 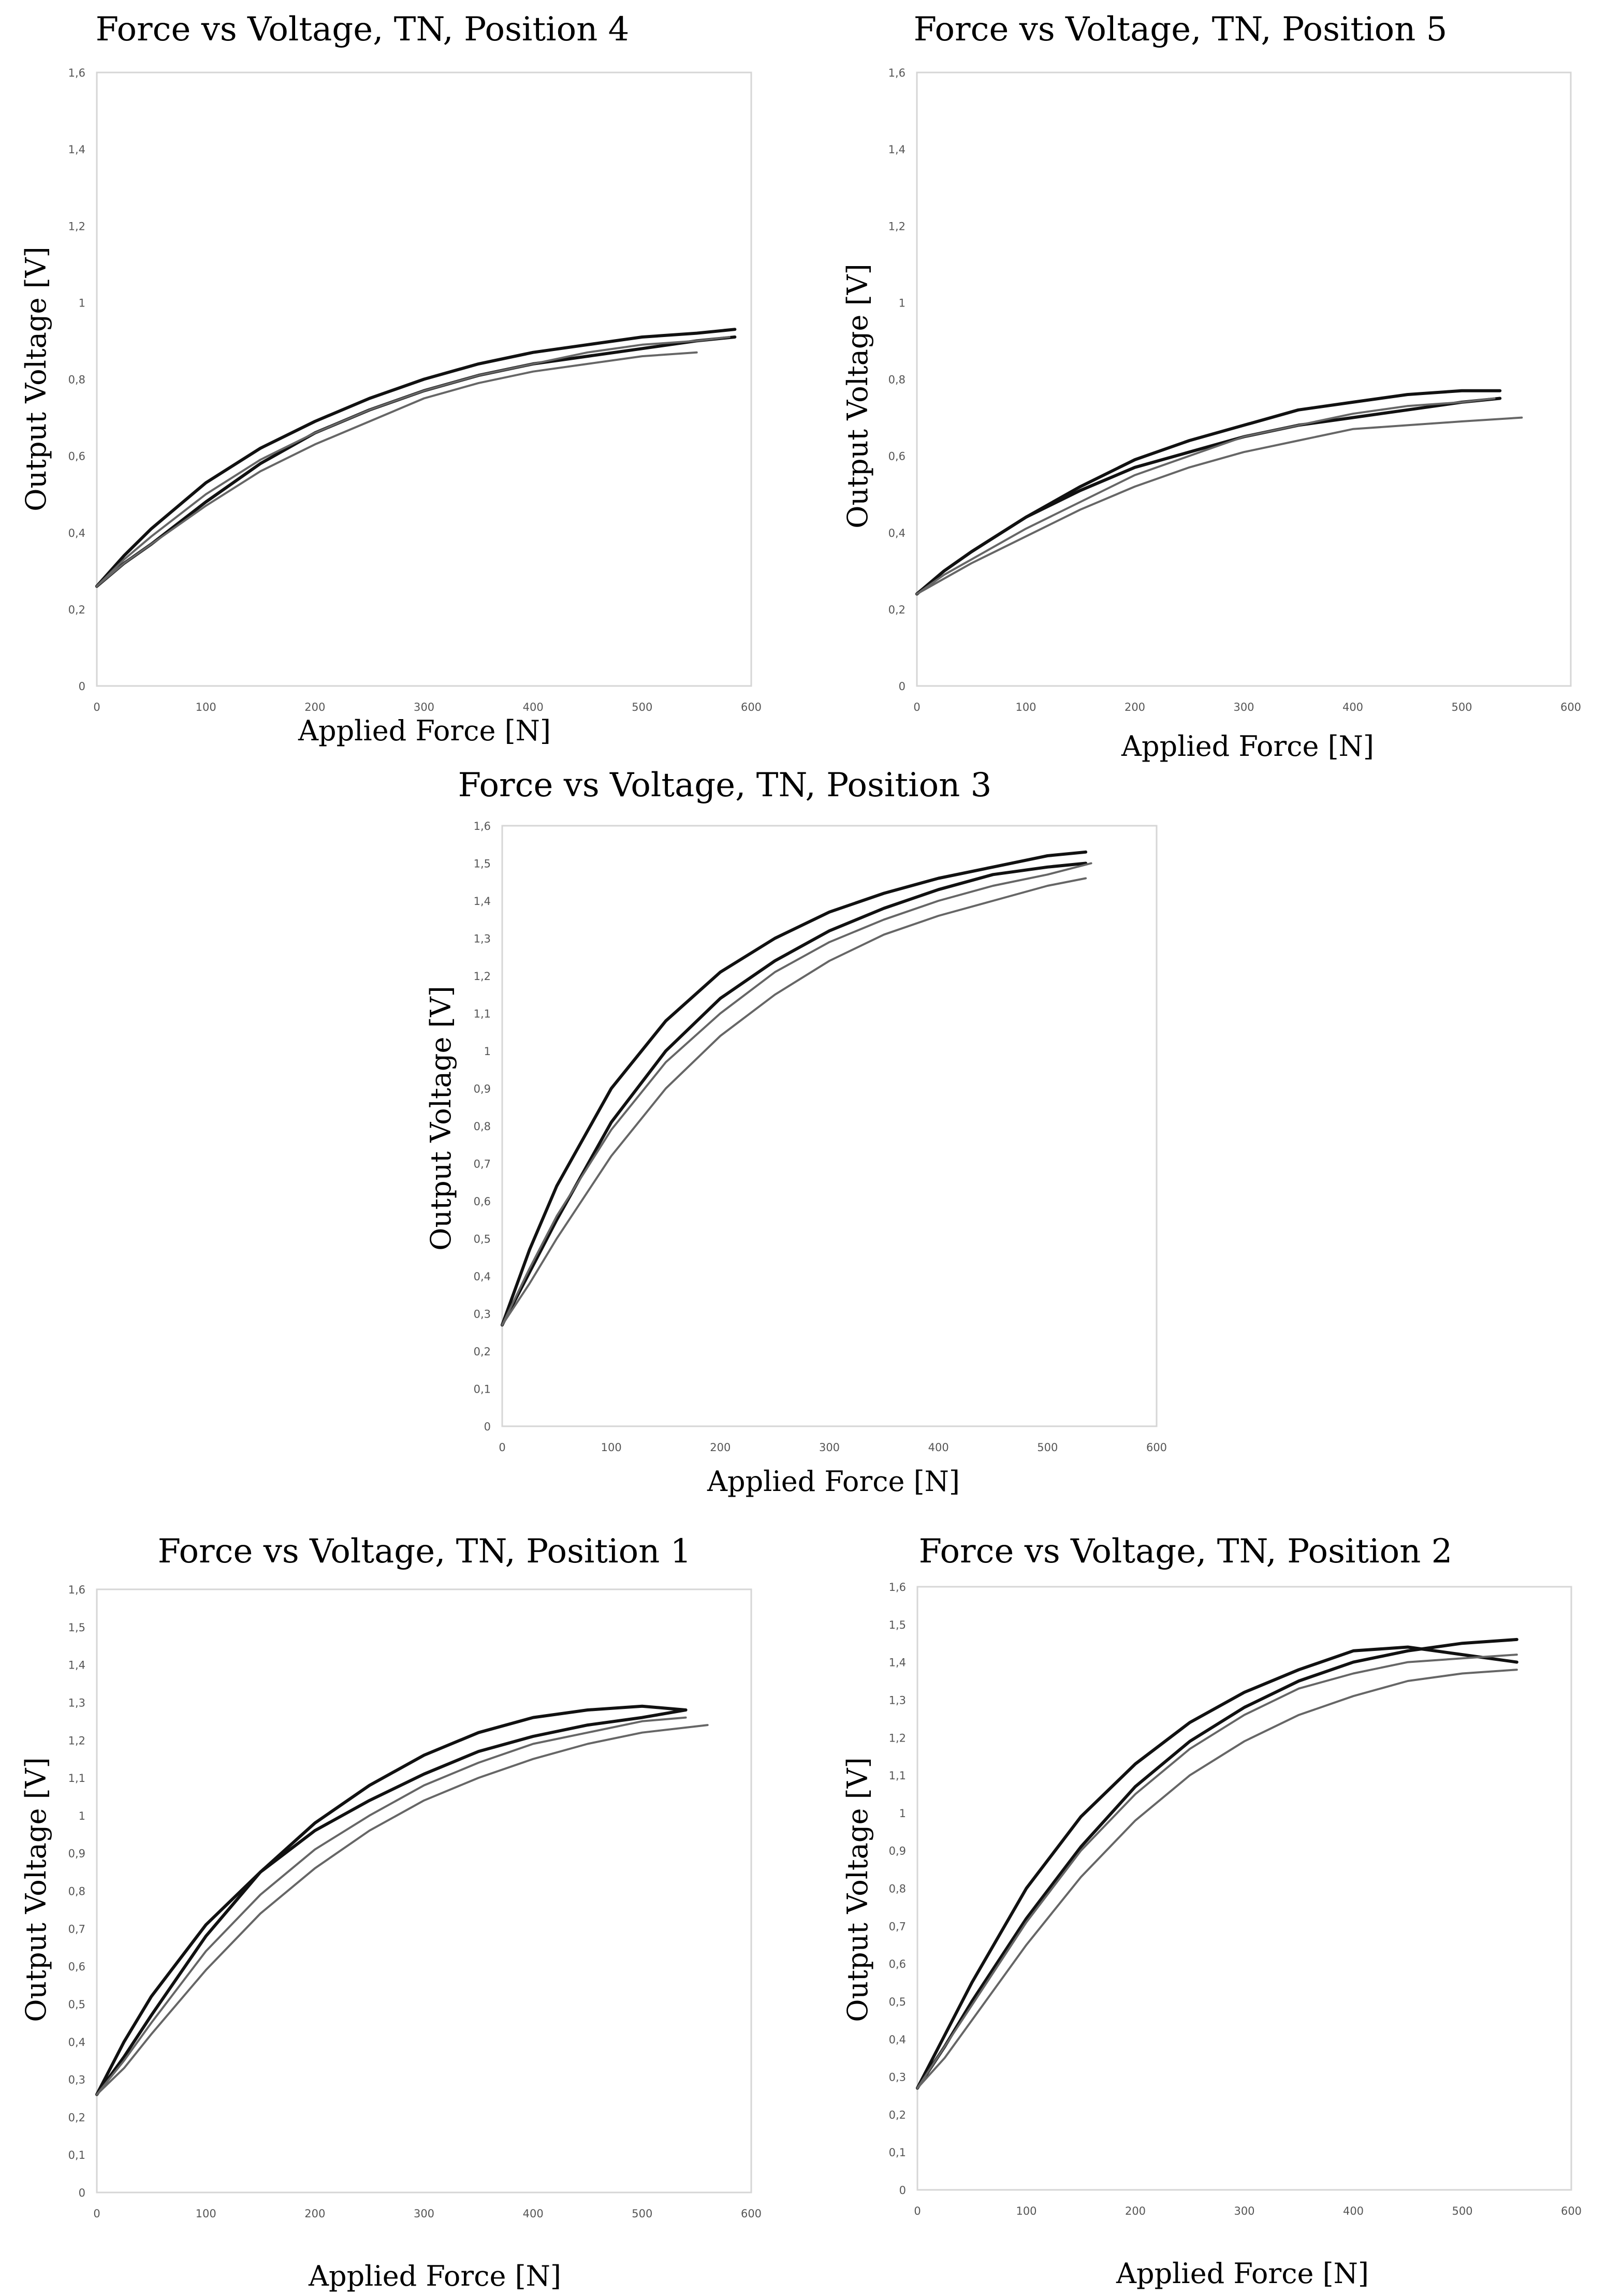 What do you see at coordinates (897, 1775) in the screenshot?
I see `y-tick-label: 1,1` at bounding box center [897, 1775].